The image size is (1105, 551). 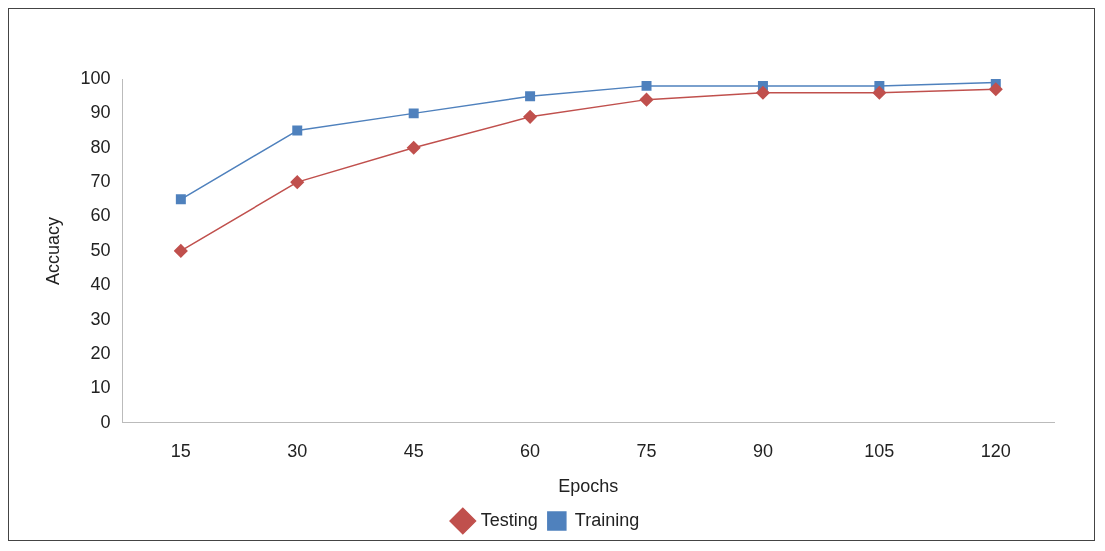 What do you see at coordinates (100, 318) in the screenshot?
I see `y-tick-label: 30` at bounding box center [100, 318].